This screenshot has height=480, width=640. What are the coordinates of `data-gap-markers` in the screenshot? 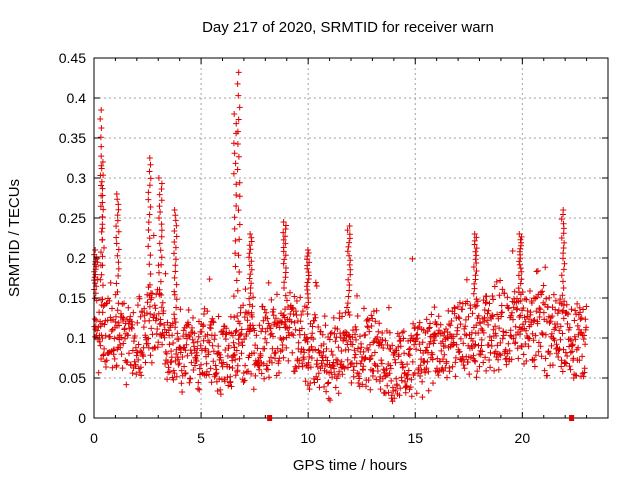 It's located at (421, 418).